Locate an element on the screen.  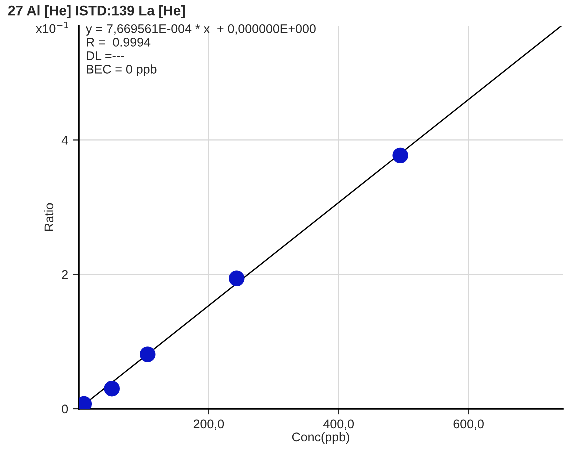
annotation: y = 7,669561E-004 * x + 0,000000E+000 is located at coordinates (201, 30).